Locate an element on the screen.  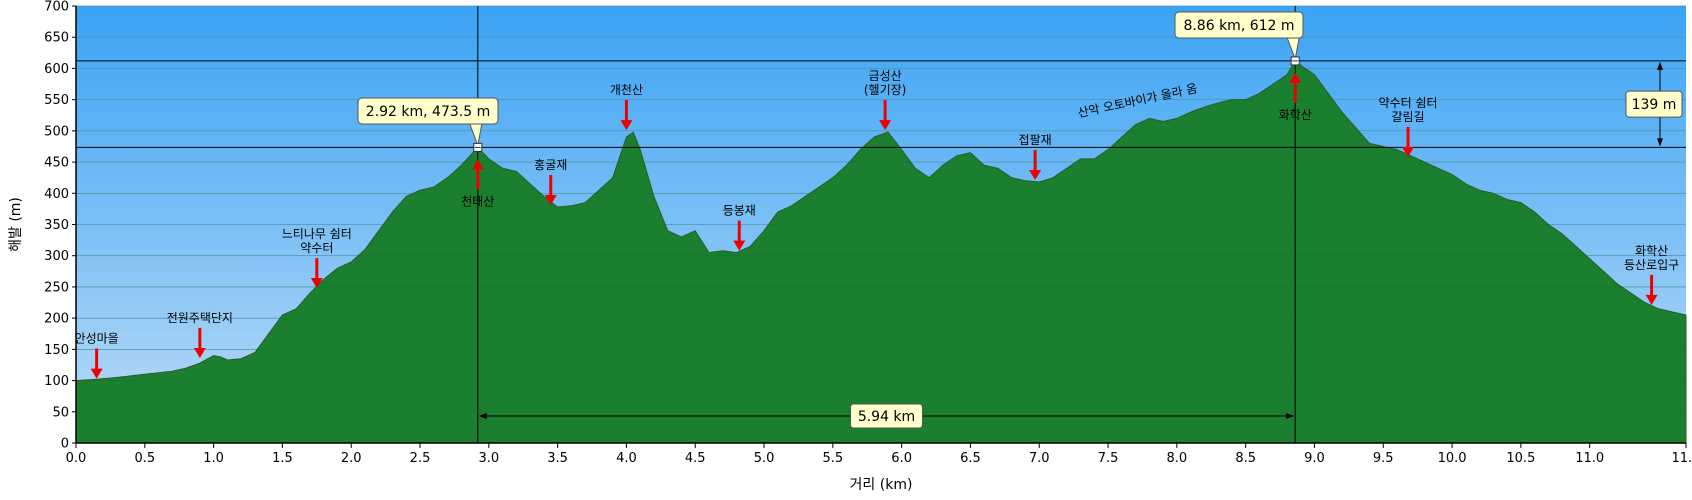
height-dimension: 139 m is located at coordinates (1654, 104).